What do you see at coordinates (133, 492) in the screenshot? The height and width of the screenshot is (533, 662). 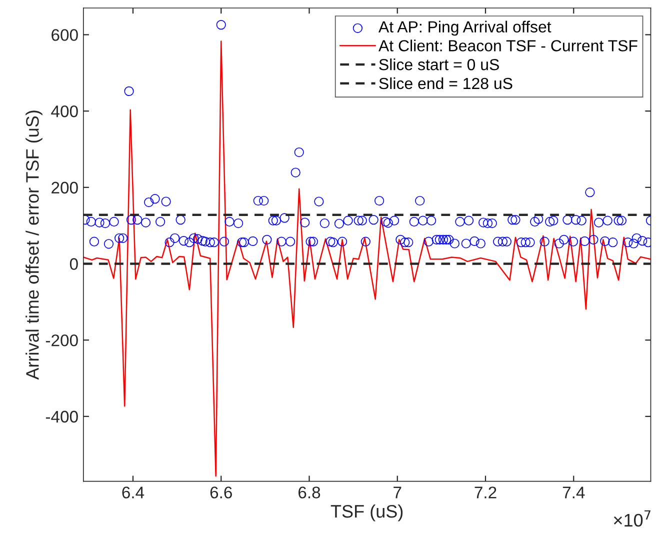 I see `x-tick-label: 6.4` at bounding box center [133, 492].